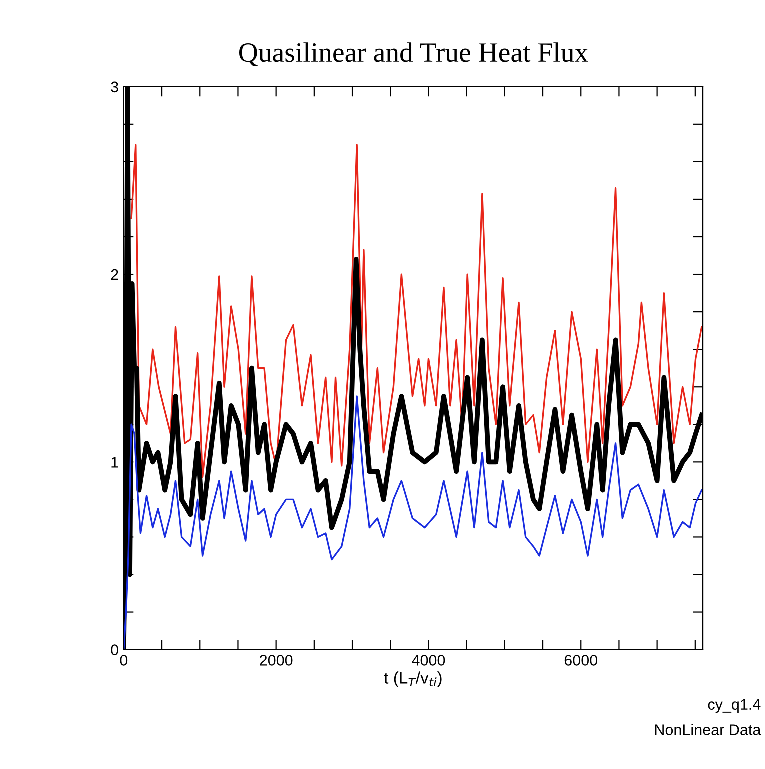  I want to click on x-tick-label: 0, so click(124, 660).